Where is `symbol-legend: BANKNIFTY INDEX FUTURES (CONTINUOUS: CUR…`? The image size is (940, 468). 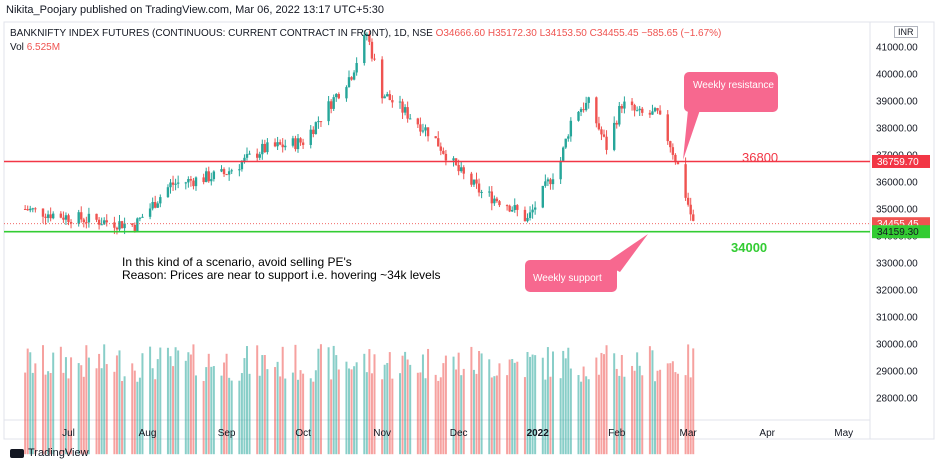 symbol-legend: BANKNIFTY INDEX FUTURES (CONTINUOUS: CUR… is located at coordinates (365, 33).